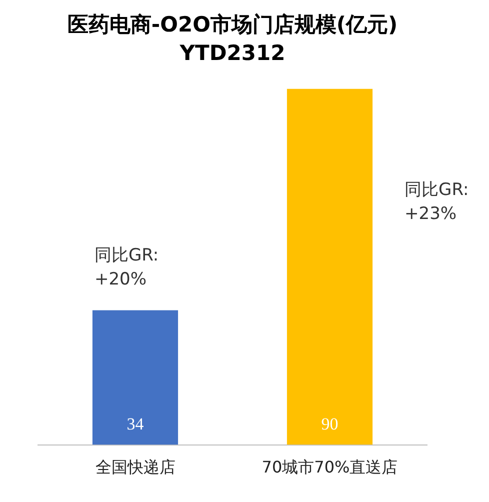 The width and height of the screenshot is (489, 502). What do you see at coordinates (126, 268) in the screenshot?
I see `annotation: 同比GR: +20%` at bounding box center [126, 268].